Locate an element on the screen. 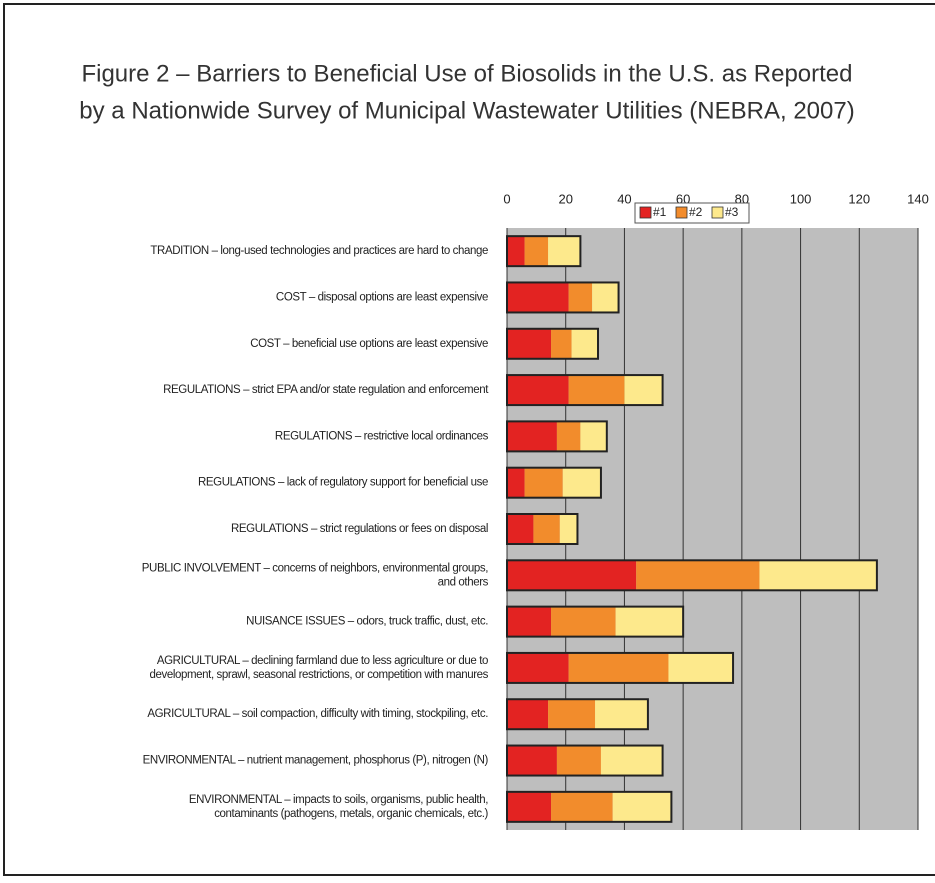 This screenshot has height=883, width=935. x-tick-label: 0 is located at coordinates (506, 198).